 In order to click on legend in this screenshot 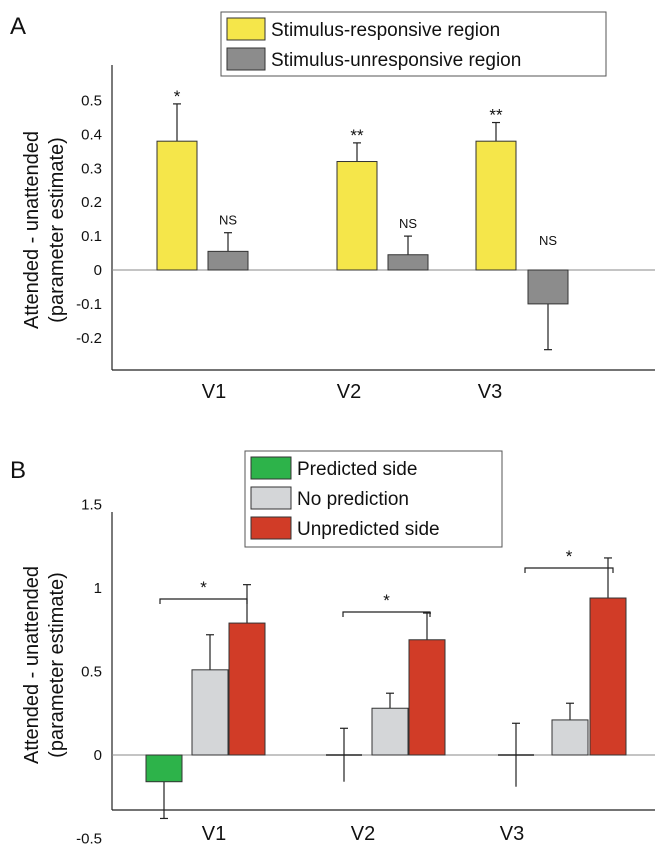, I will do `click(413, 44)`.